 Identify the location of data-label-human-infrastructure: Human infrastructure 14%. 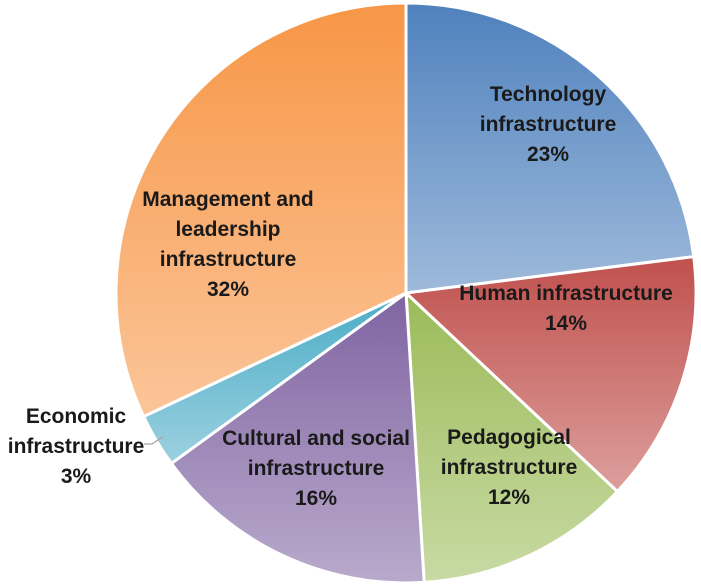
(566, 308).